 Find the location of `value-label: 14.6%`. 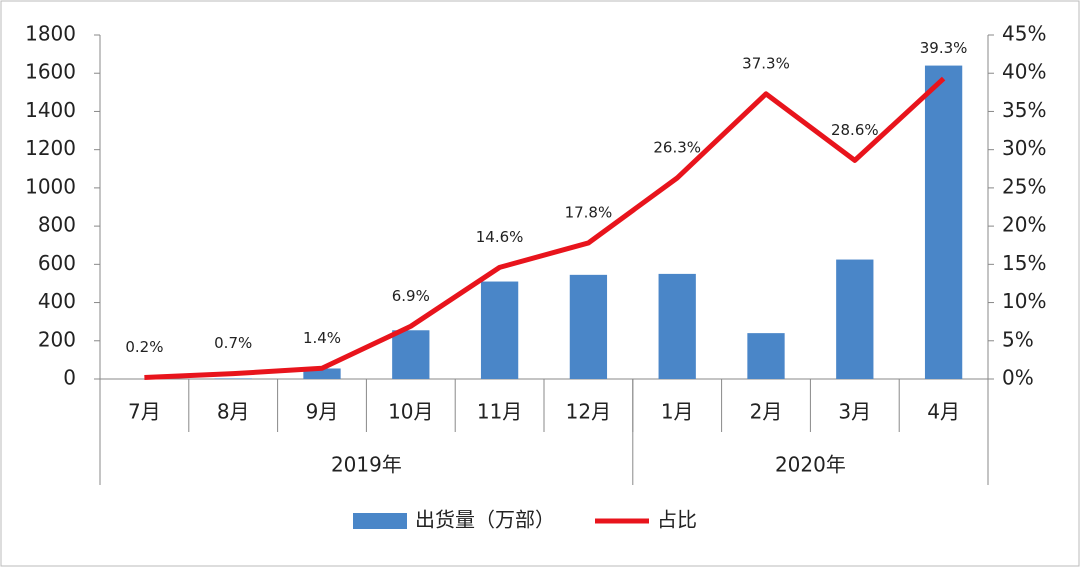

value-label: 14.6% is located at coordinates (500, 237).